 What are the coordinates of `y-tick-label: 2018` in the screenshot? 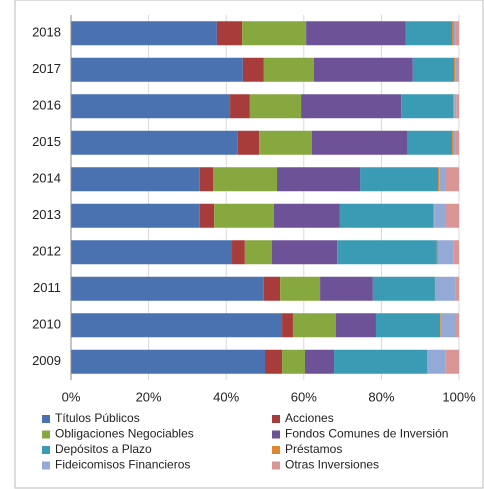 It's located at (46, 32).